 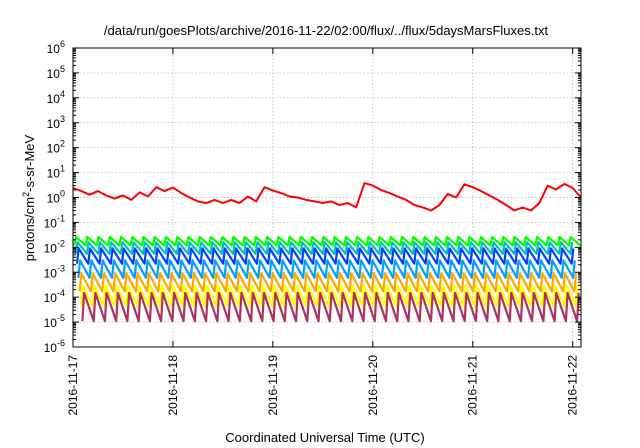 What do you see at coordinates (29, 162) in the screenshot?
I see `y-axis-label-post: -s-sr-MeV` at bounding box center [29, 162].